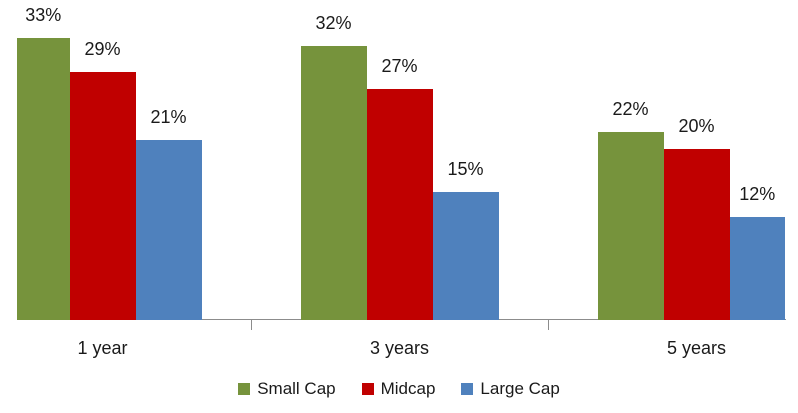 This screenshot has height=413, width=798. What do you see at coordinates (630, 109) in the screenshot?
I see `data-label-small-cap-5-years: 22%` at bounding box center [630, 109].